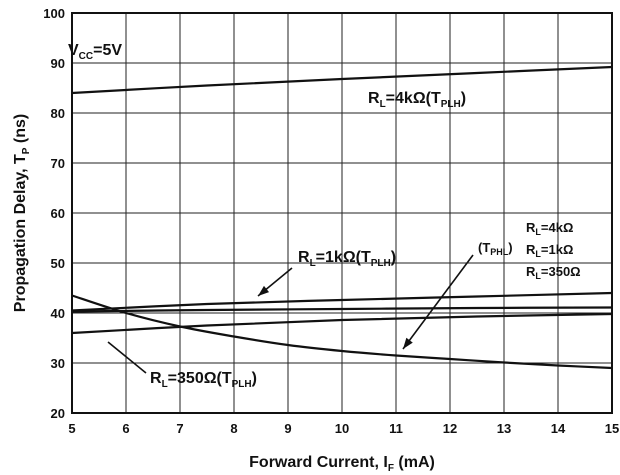  What do you see at coordinates (438, 302) in the screenshot?
I see `tphl-arrow` at bounding box center [438, 302].